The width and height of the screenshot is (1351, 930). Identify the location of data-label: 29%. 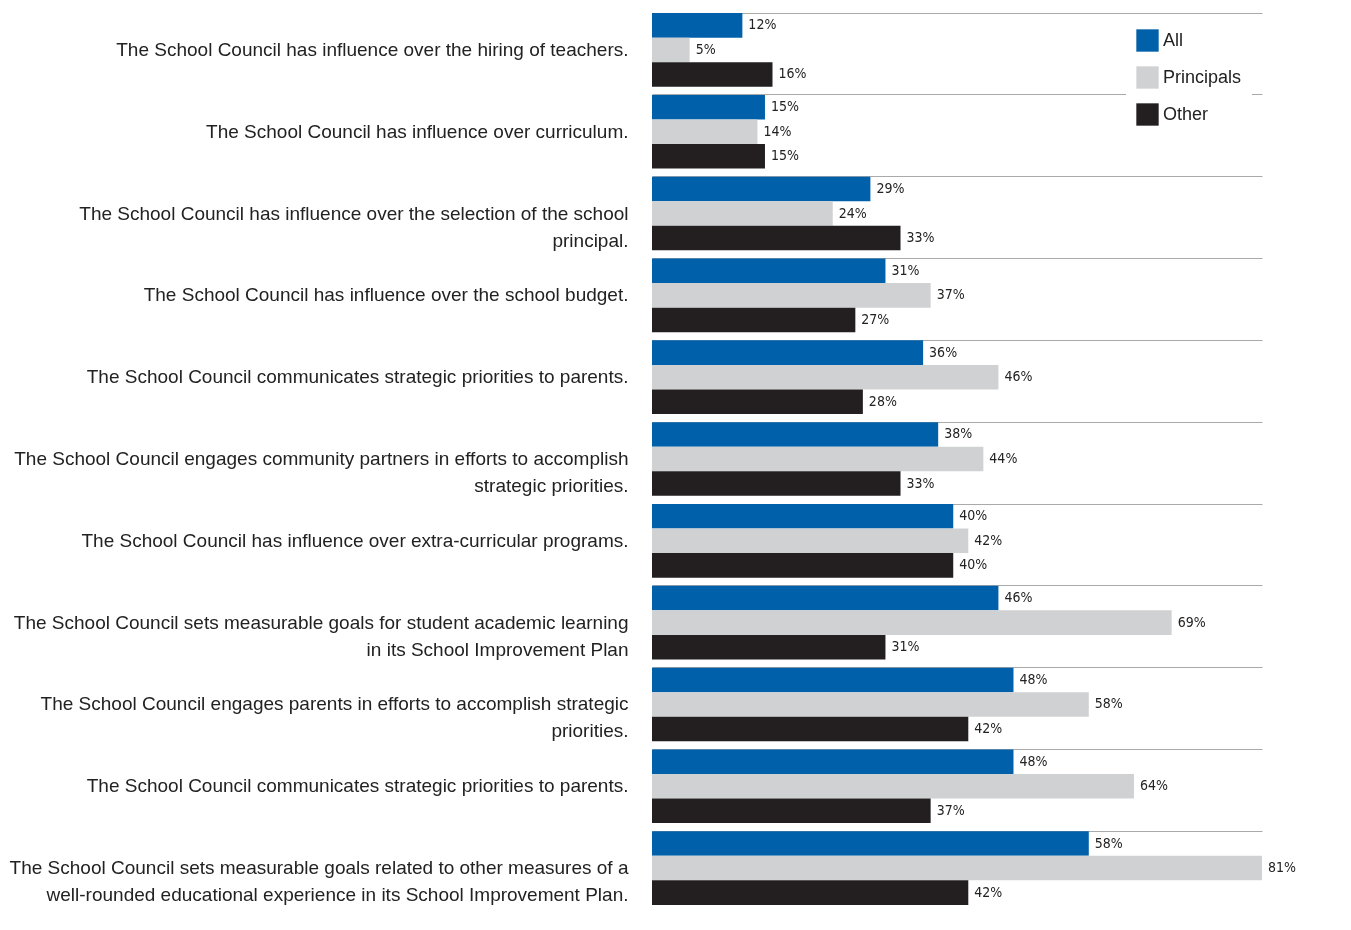
(890, 188).